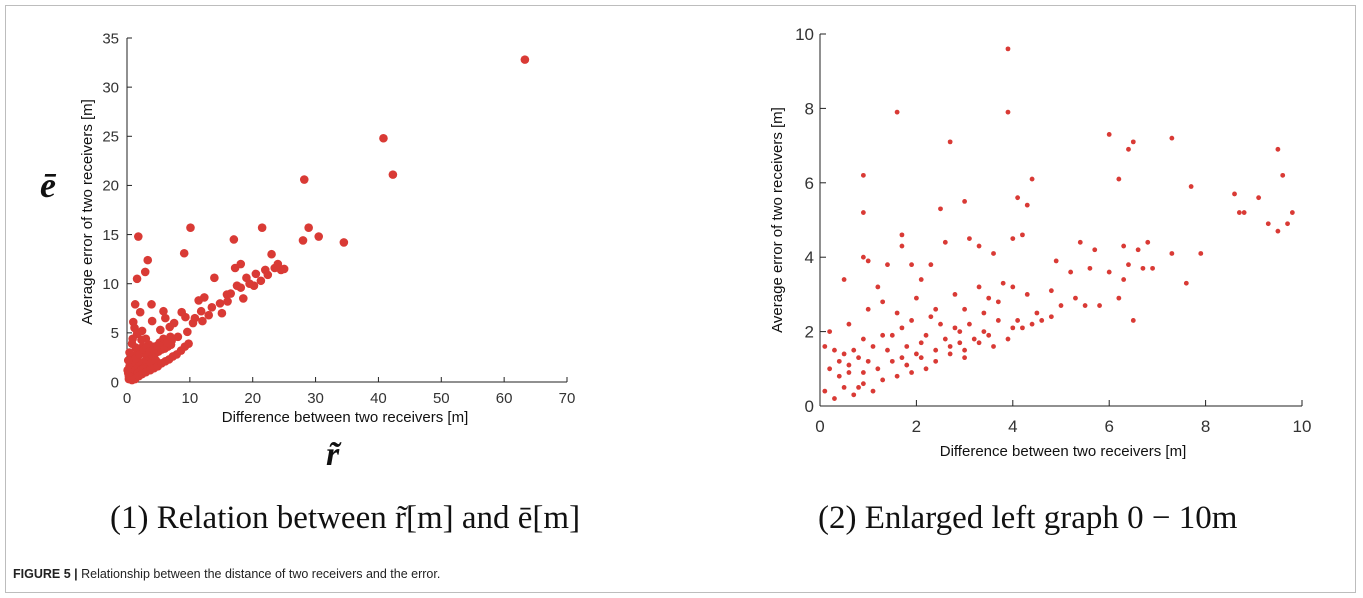 This screenshot has width=1363, height=598. I want to click on left-y-tick-label: 30, so click(110, 87).